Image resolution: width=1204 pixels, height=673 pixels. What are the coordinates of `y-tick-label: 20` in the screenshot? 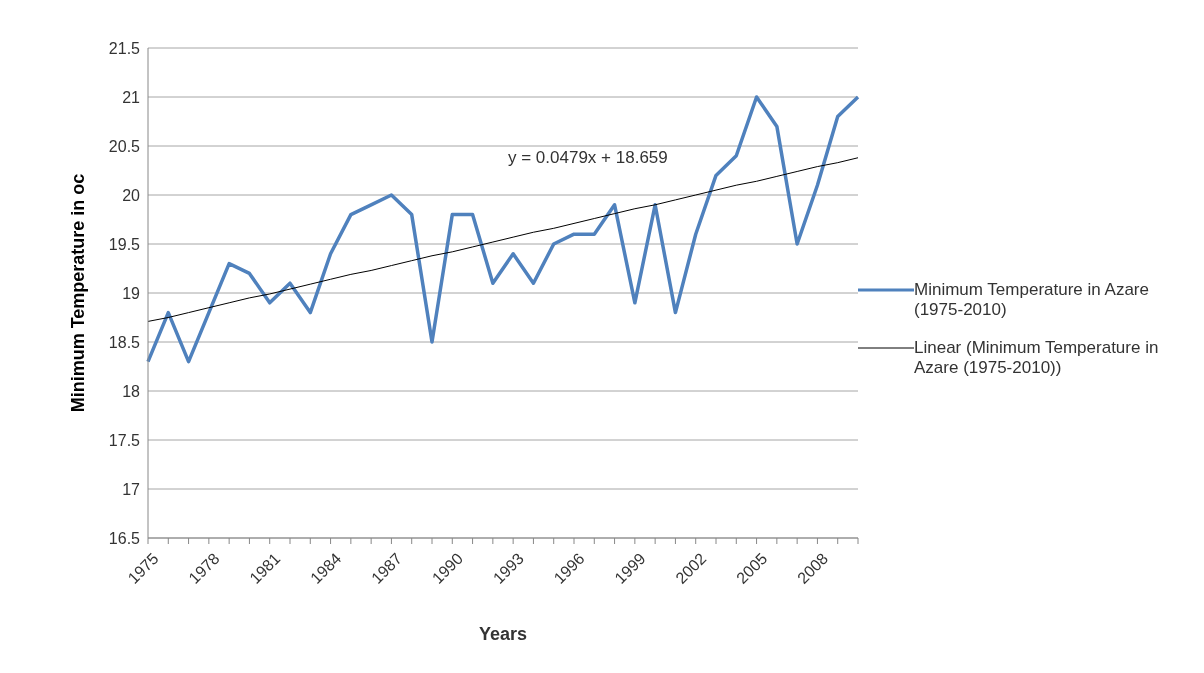 It's located at (131, 195).